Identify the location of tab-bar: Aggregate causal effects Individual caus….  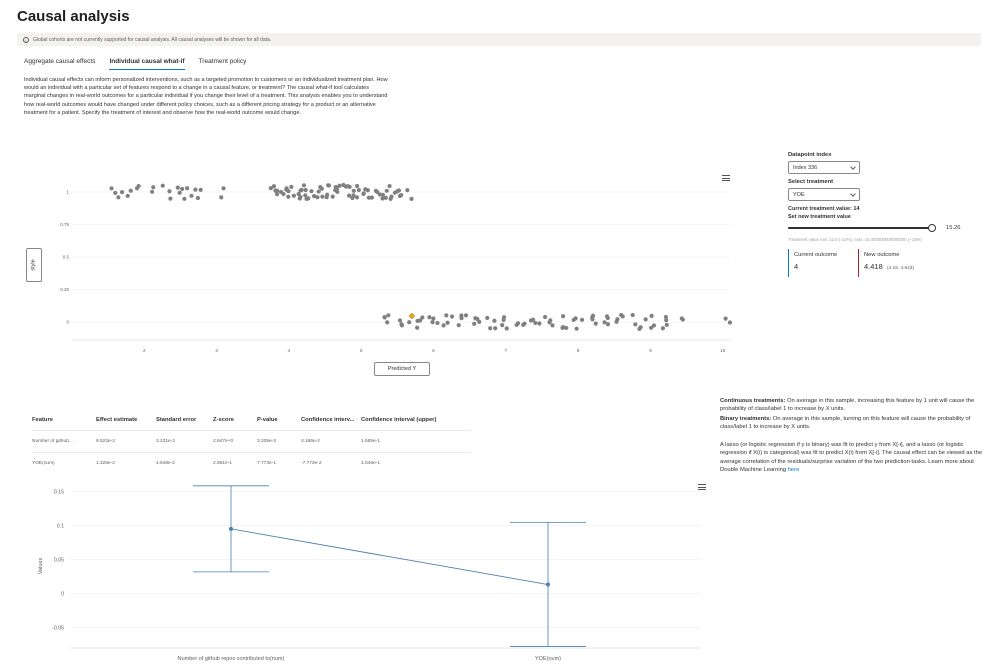
(135, 64).